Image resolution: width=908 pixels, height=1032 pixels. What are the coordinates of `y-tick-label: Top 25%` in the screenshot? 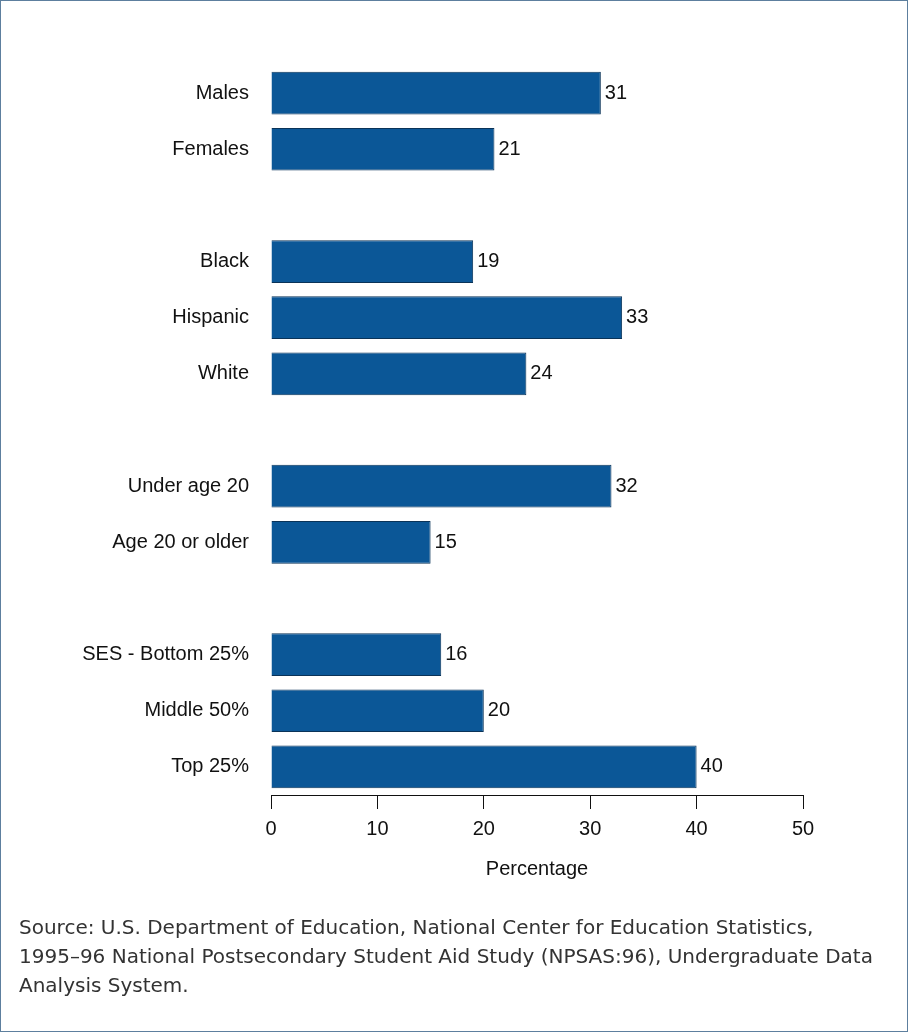 It's located at (210, 765).